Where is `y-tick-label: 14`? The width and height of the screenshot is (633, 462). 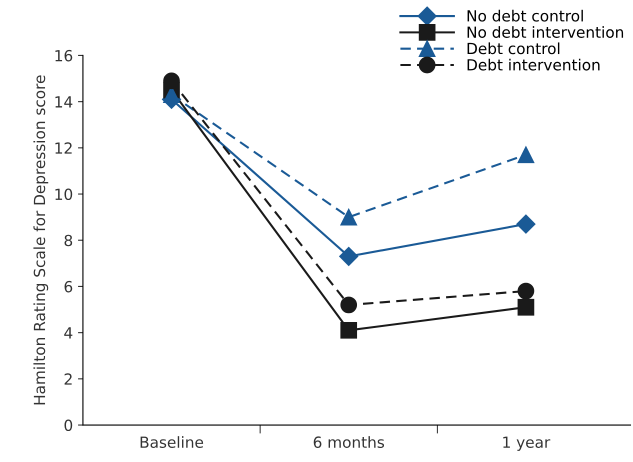 y-tick-label: 14 is located at coordinates (63, 102).